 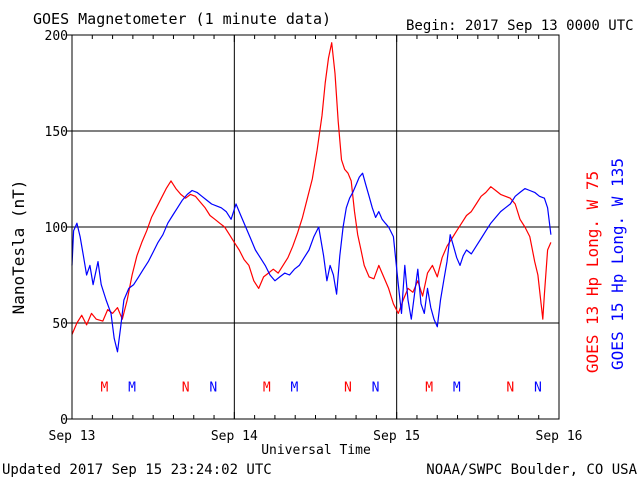 I want to click on y-tick-label: 100, so click(x=56, y=228).